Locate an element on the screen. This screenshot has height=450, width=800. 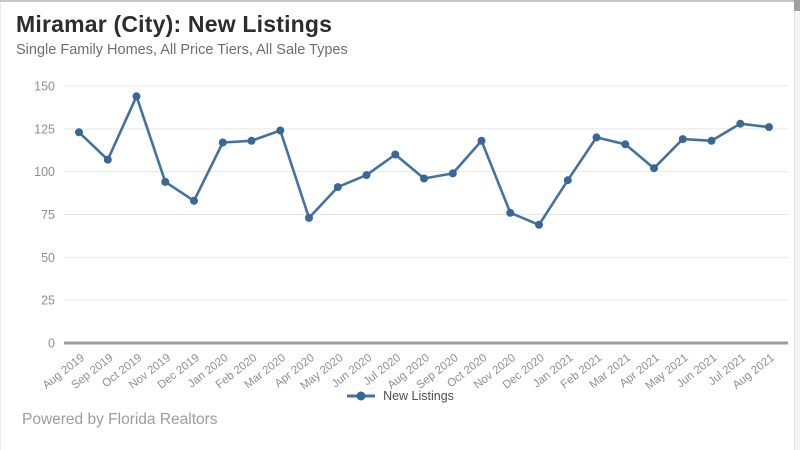
y-axis-tick-label: 25 is located at coordinates (48, 301).